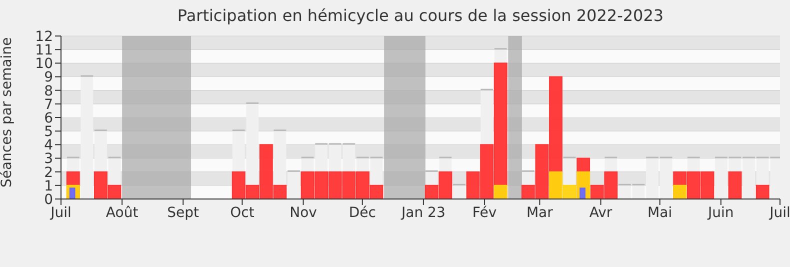  What do you see at coordinates (49, 146) in the screenshot?
I see `y-tick-label: 4` at bounding box center [49, 146].